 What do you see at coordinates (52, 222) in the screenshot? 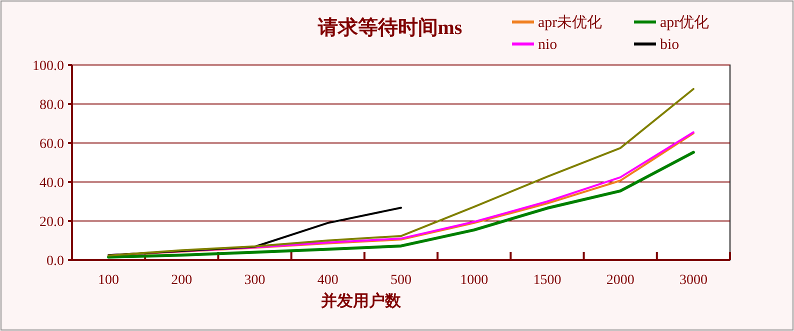
I see `y-tick-label: 20.0` at bounding box center [52, 222].